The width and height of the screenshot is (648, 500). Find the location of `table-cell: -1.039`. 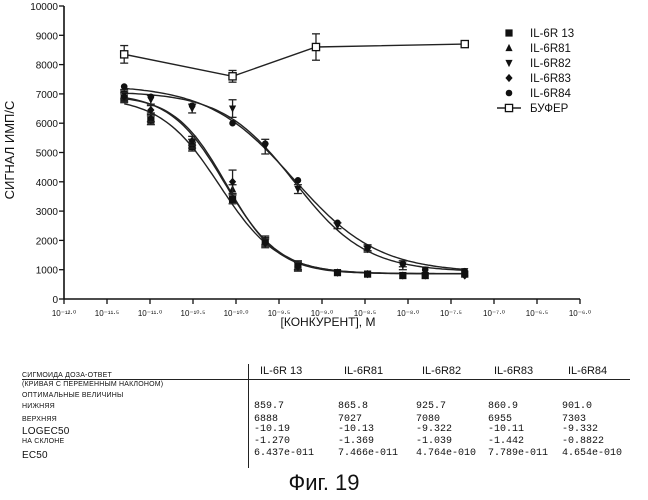

table-cell: -1.039 is located at coordinates (434, 441).